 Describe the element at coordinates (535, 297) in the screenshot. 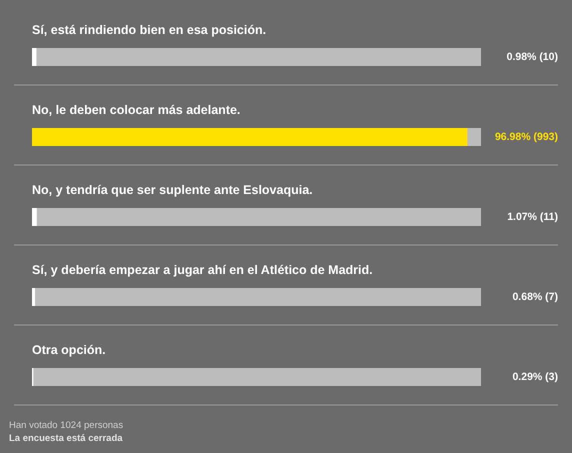

I see `data-label: 0.68% (7)` at that location.